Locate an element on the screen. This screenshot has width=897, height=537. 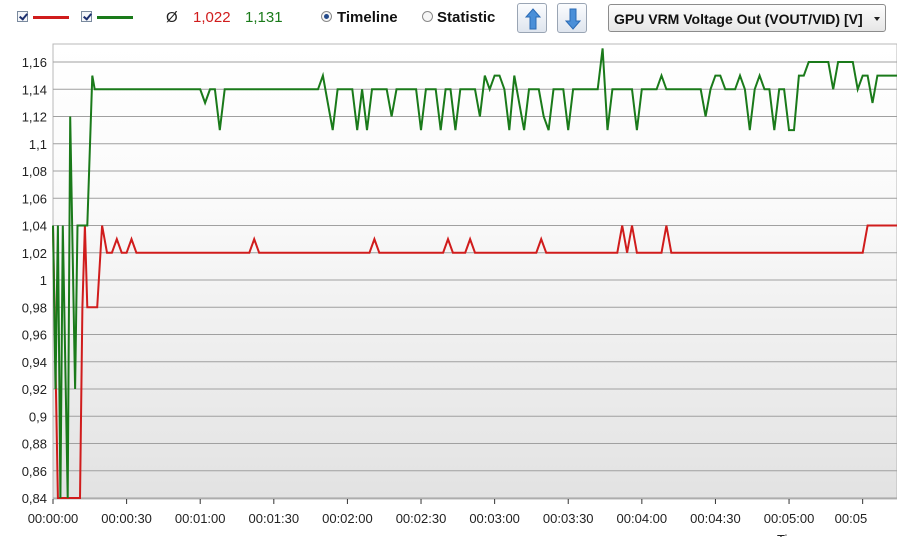
x-tick-label: 00:05:00 is located at coordinates (789, 518).